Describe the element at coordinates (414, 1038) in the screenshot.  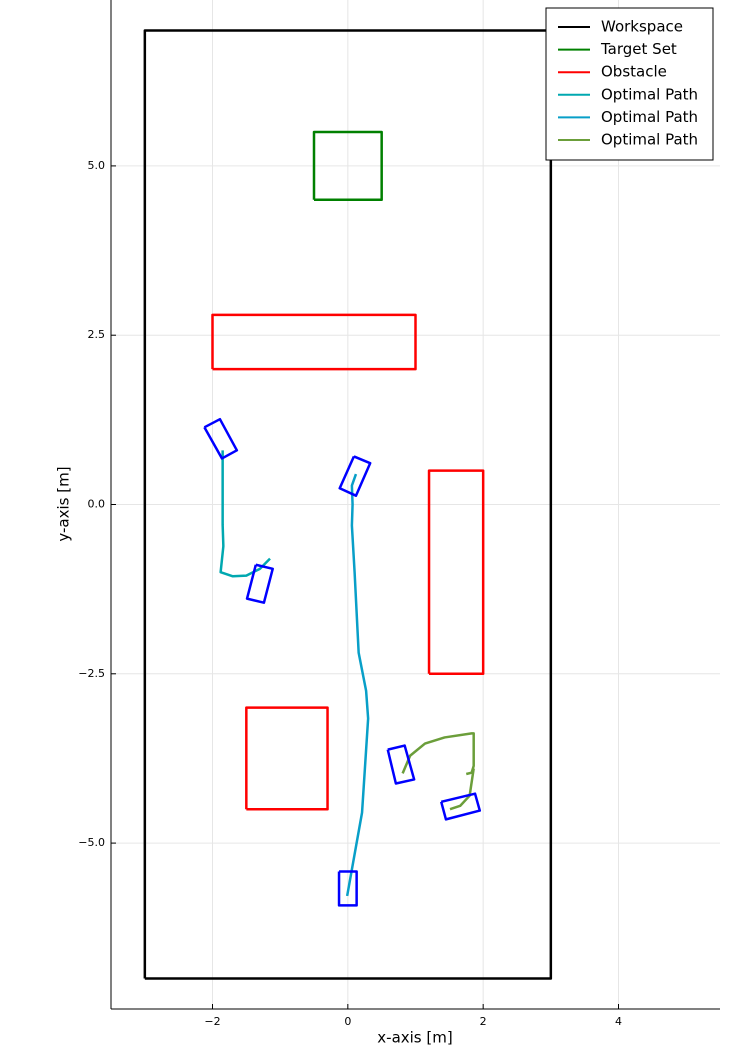
I see `x-axis-label: x-axis [m]` at that location.